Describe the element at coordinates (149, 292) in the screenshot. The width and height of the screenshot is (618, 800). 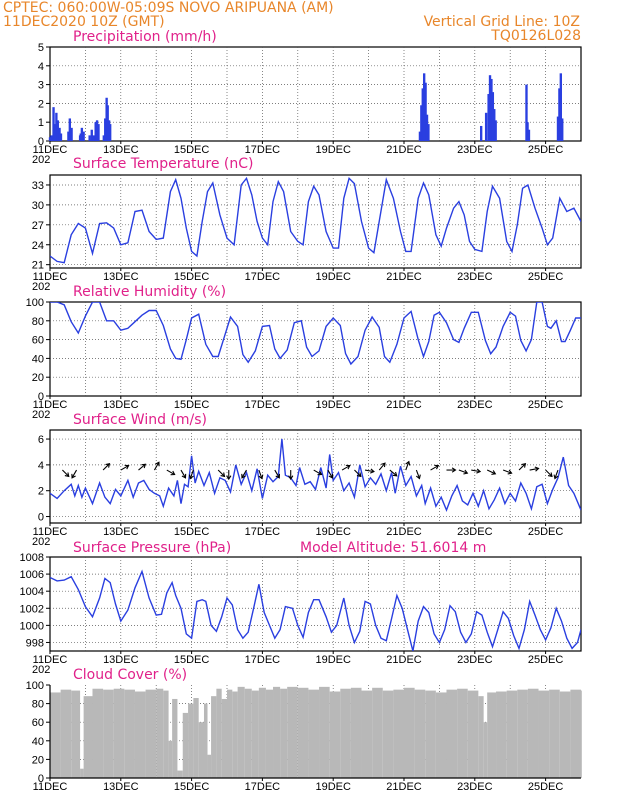
I see `humidity-title: Relative Humidity (%)` at that location.